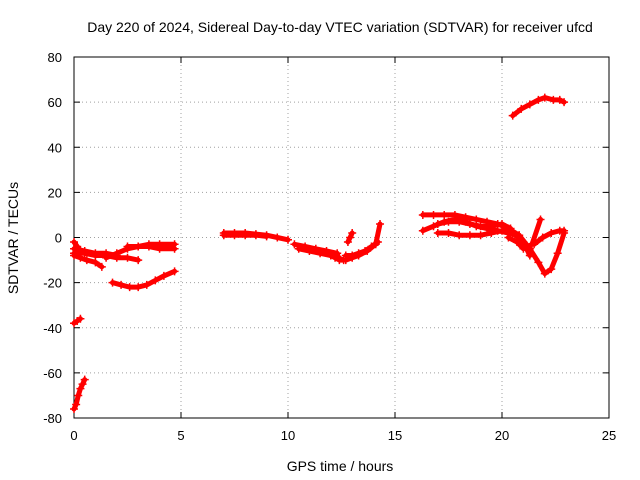 This screenshot has width=640, height=480. I want to click on x-tick-label: 25, so click(609, 435).